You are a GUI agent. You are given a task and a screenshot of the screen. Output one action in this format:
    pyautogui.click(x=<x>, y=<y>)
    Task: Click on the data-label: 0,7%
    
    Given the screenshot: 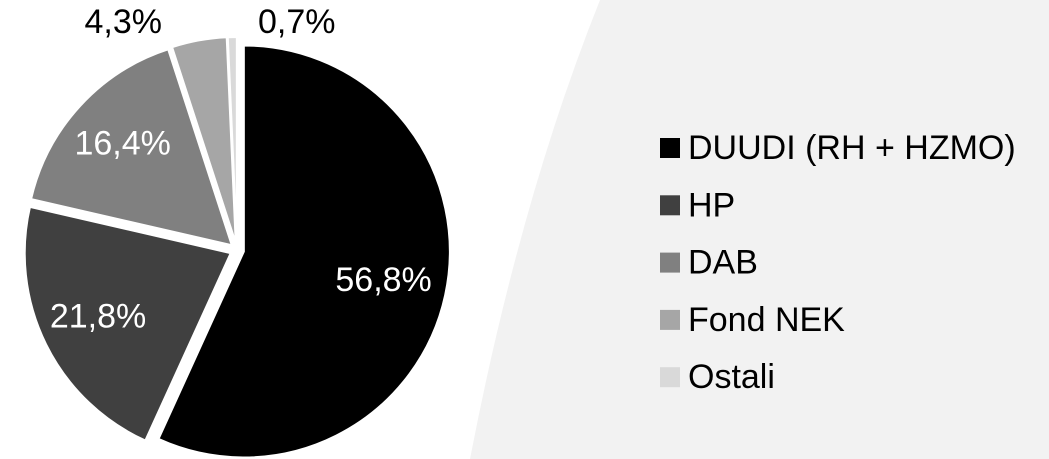 What is the action you would take?
    pyautogui.click(x=297, y=22)
    